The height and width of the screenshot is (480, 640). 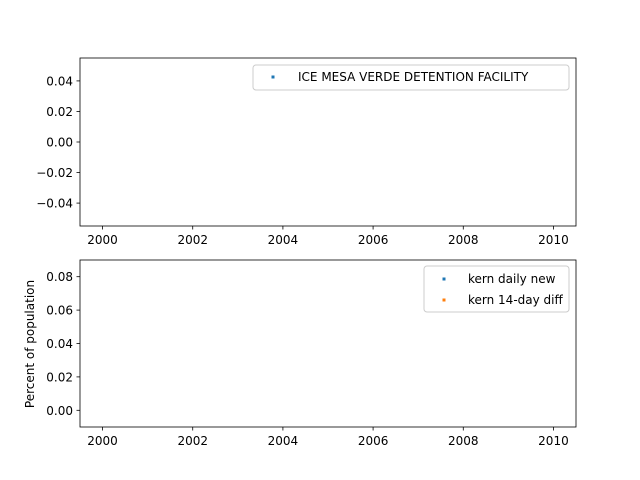 I want to click on bottom-legend-label-1: kern 14-day diff, so click(x=515, y=300).